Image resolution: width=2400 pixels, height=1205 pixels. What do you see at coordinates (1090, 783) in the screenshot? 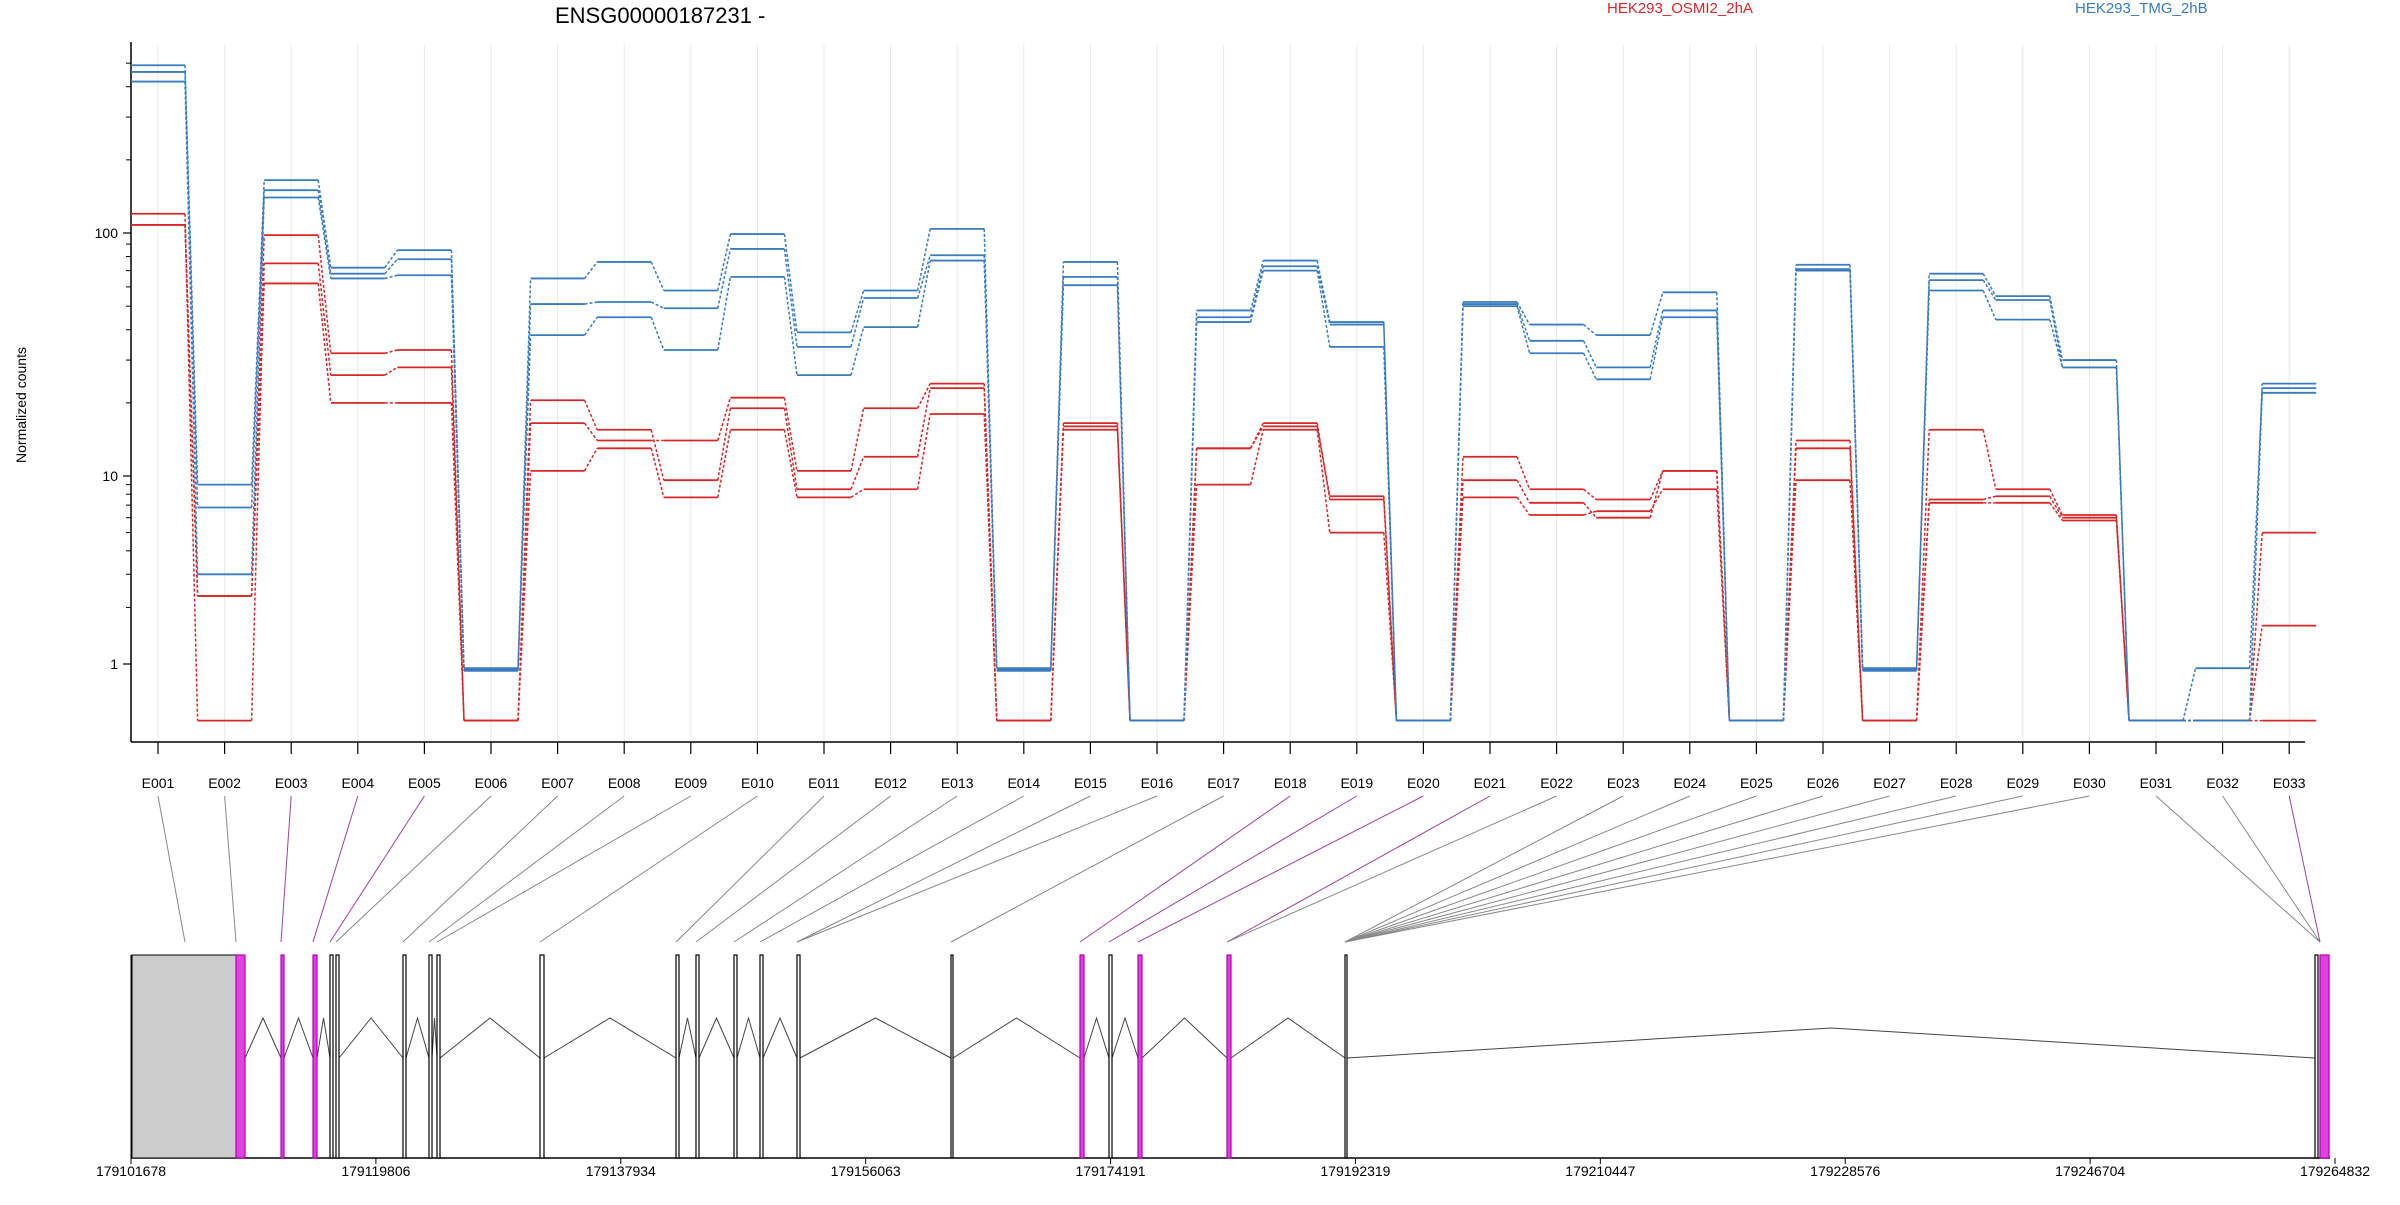
I see `x-tick-label: E015` at bounding box center [1090, 783].